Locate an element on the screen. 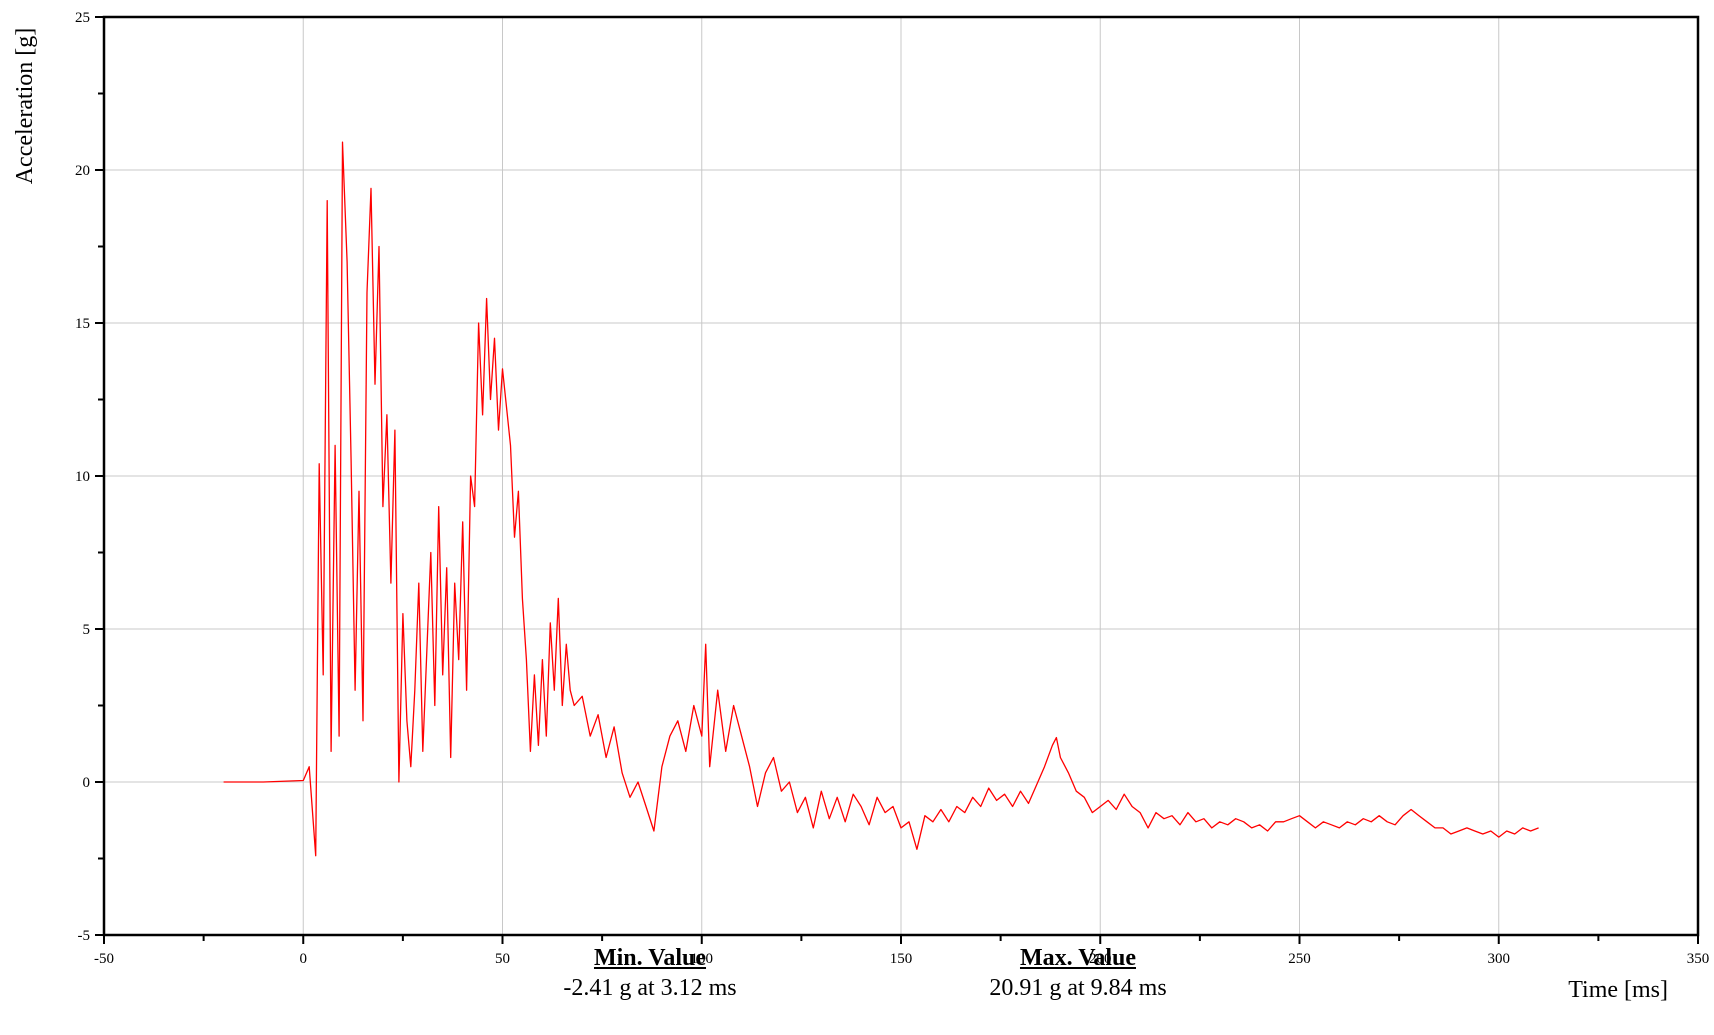 This screenshot has height=1035, width=1714. y-tick-label: -5 is located at coordinates (84, 936).